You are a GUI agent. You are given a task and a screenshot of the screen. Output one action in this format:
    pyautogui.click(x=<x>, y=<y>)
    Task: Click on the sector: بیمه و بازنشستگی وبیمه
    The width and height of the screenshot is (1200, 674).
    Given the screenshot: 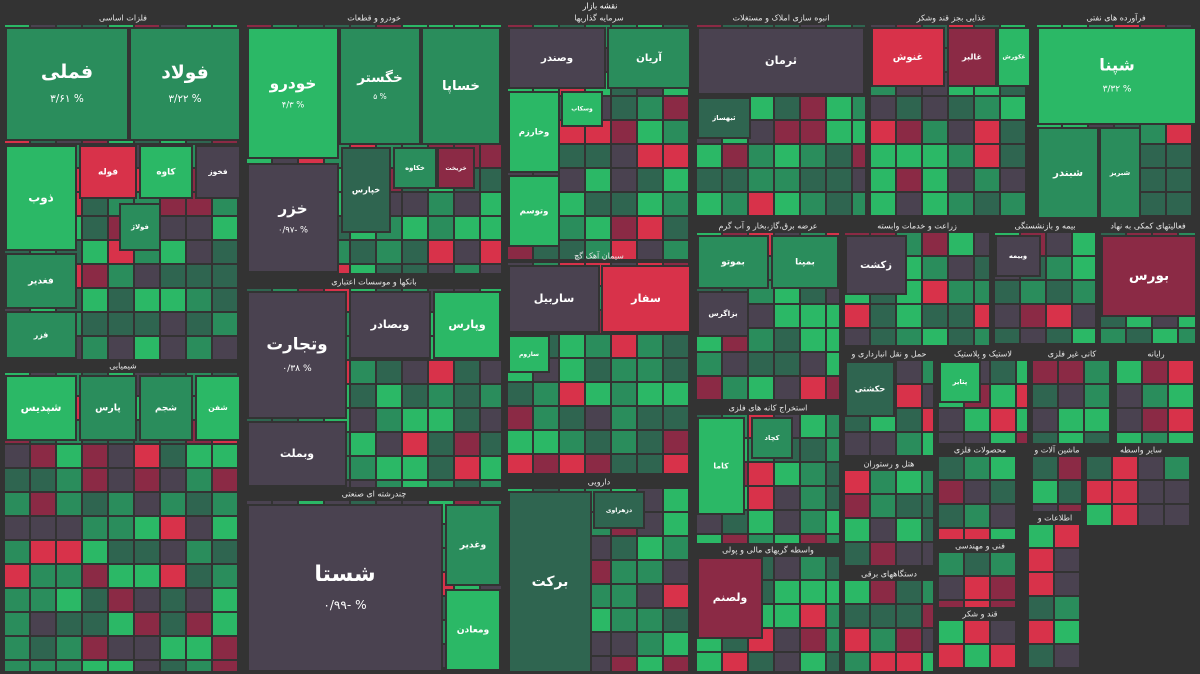 What is the action you would take?
    pyautogui.click(x=1045, y=282)
    